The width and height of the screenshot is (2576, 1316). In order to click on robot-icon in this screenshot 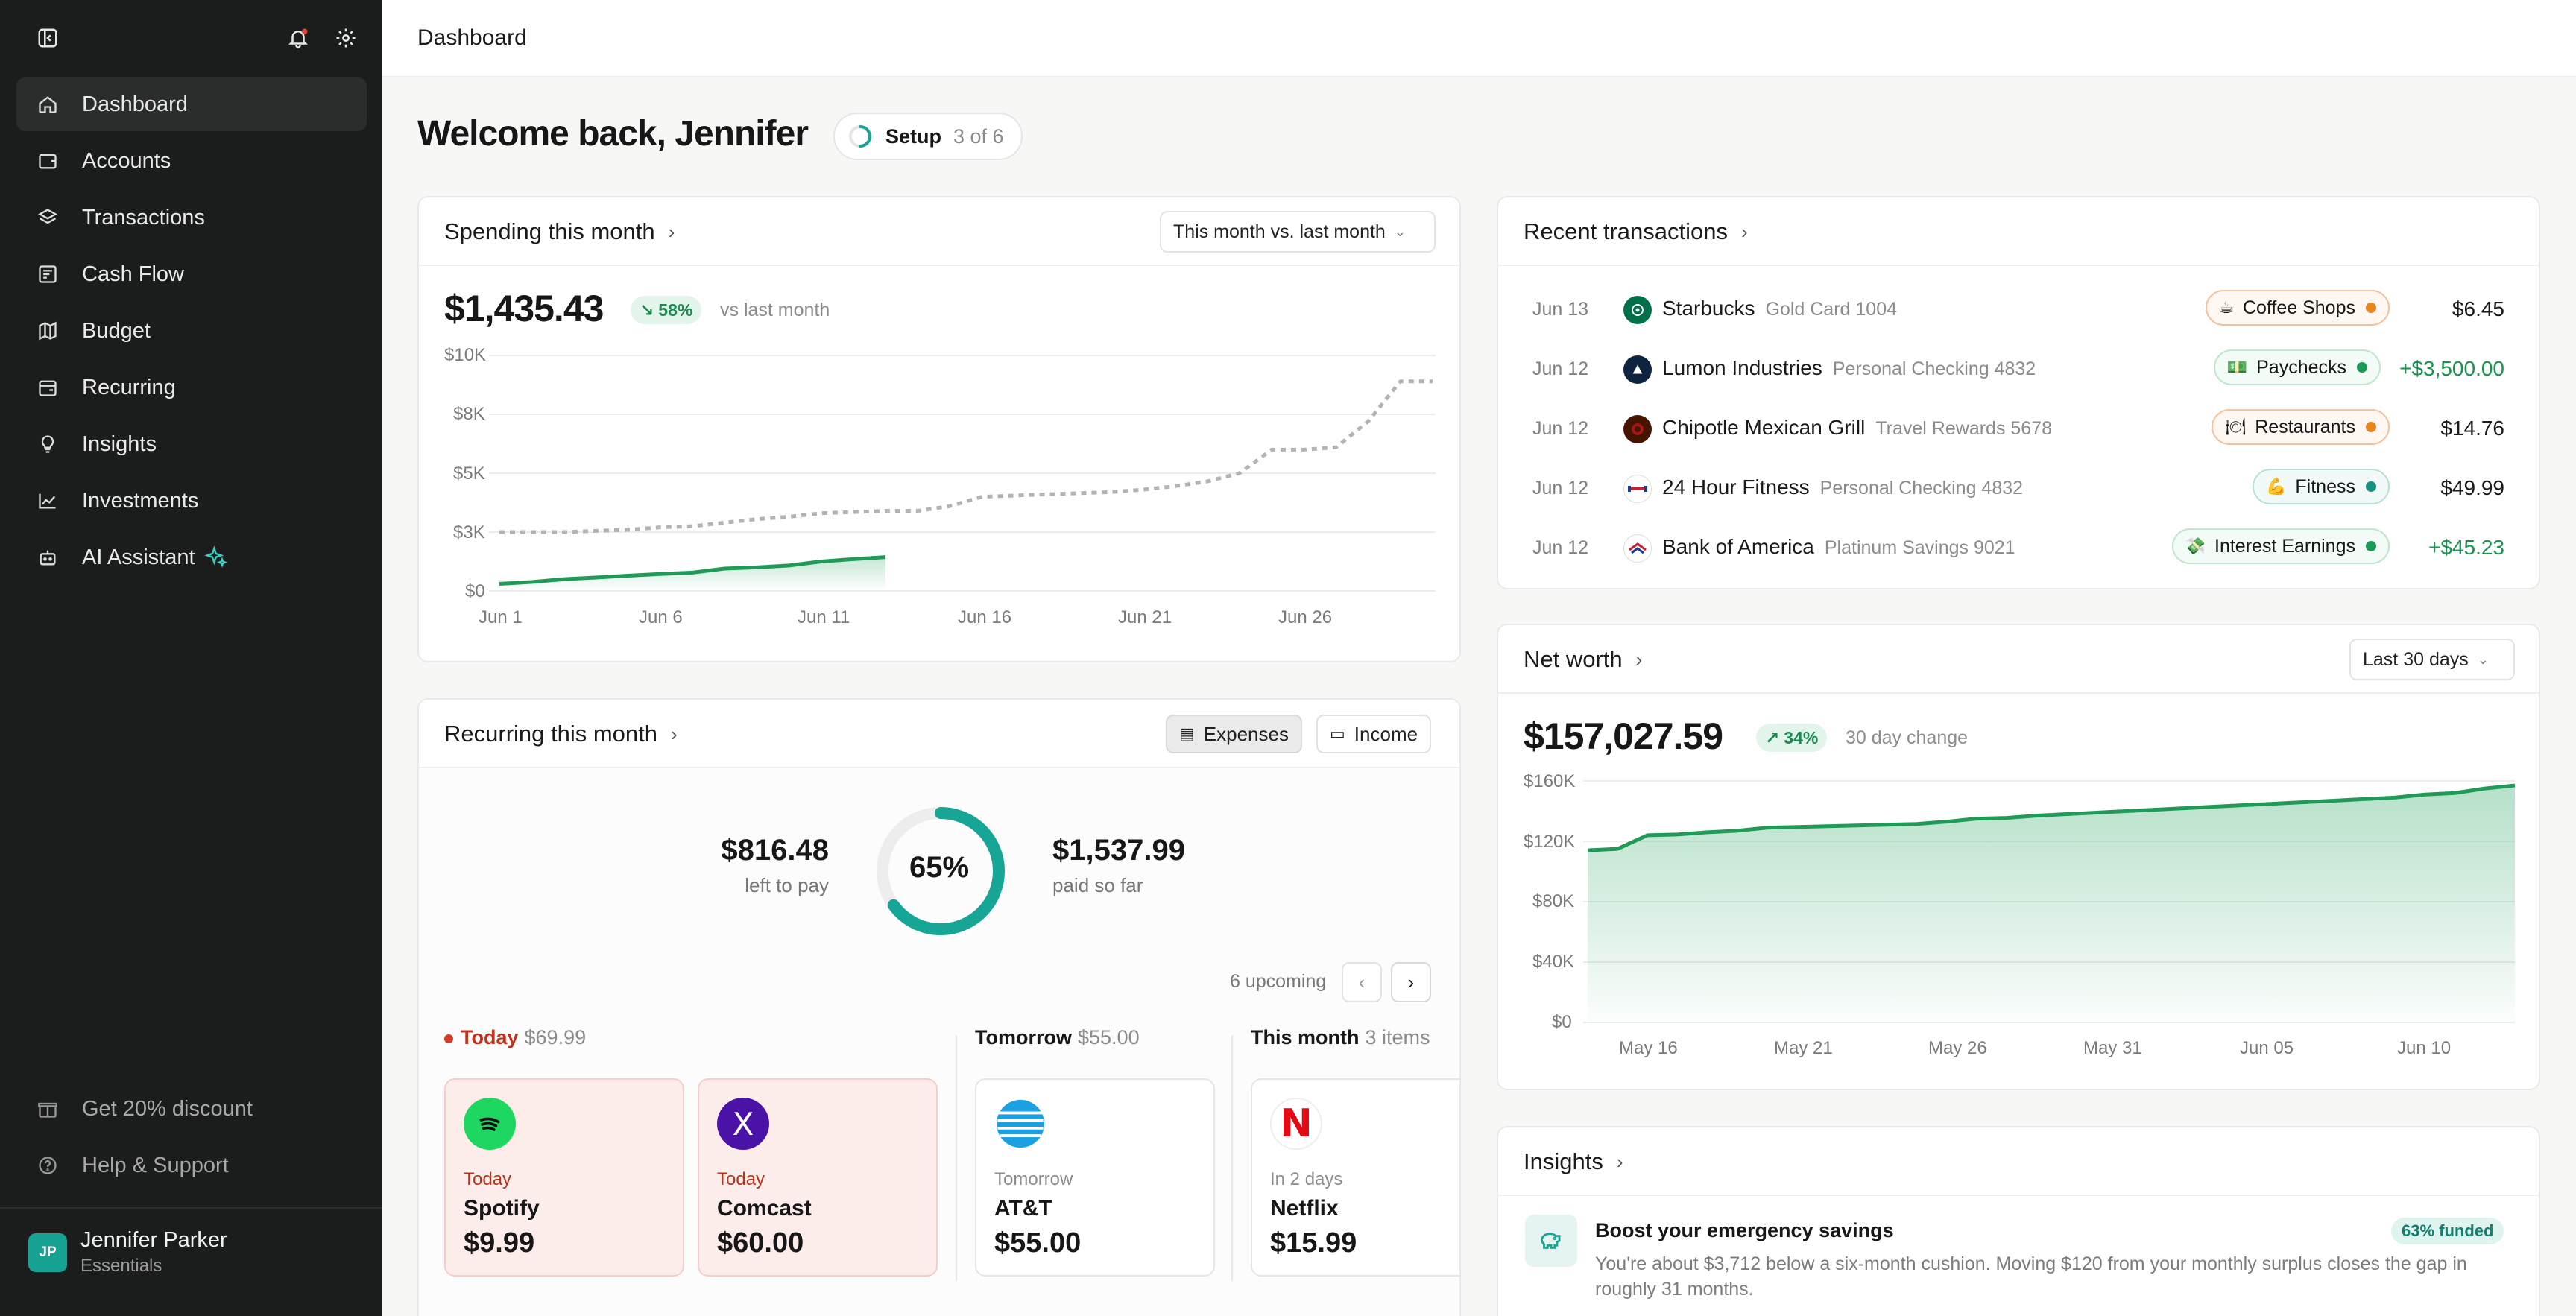, I will do `click(48, 557)`.